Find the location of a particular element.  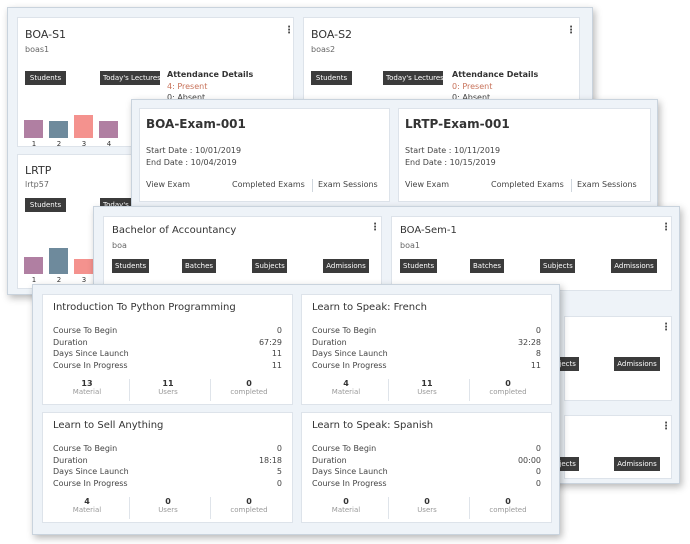

stat-value: 67:29 is located at coordinates (270, 342).